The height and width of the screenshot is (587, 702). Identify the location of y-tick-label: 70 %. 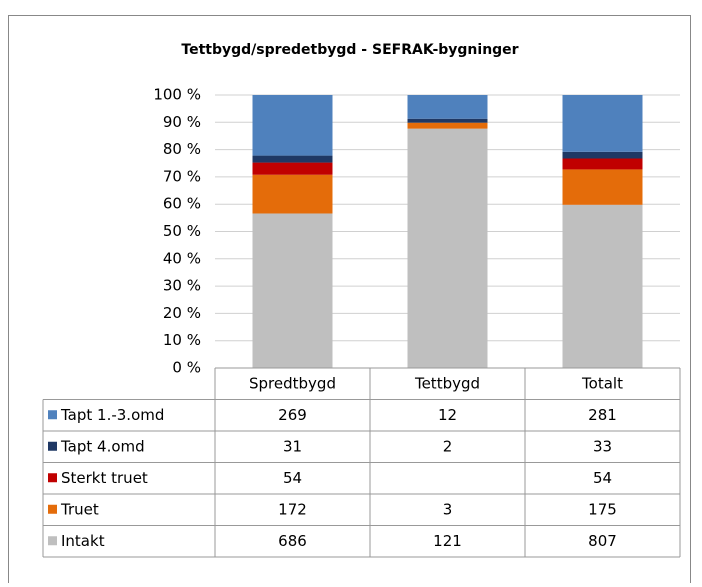
(182, 176).